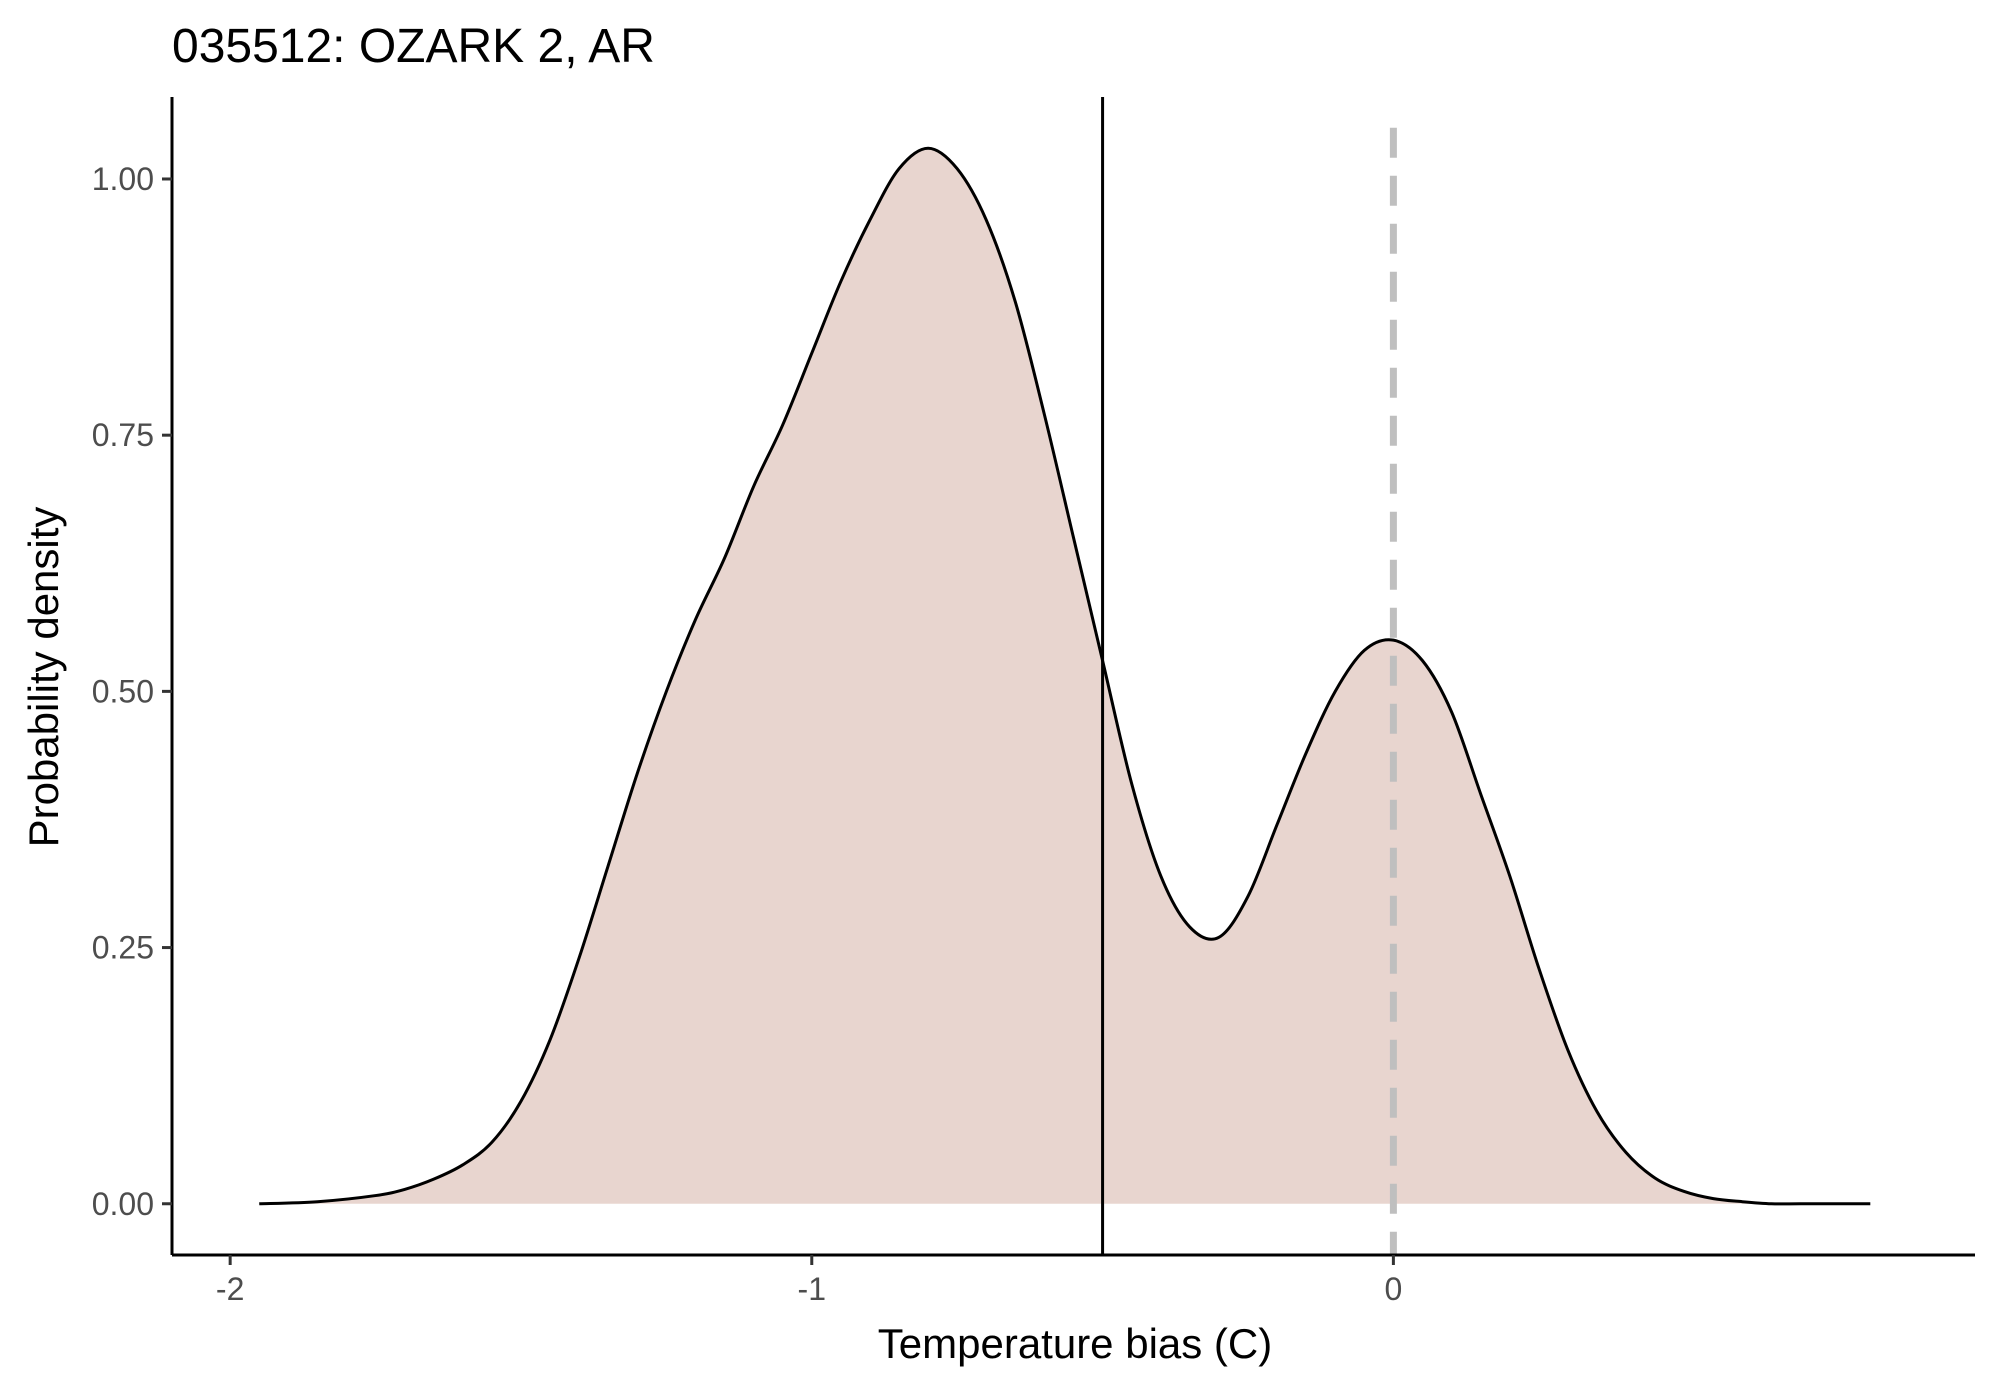 This screenshot has width=1990, height=1384. What do you see at coordinates (1393, 1289) in the screenshot?
I see `x-tick-label: 0` at bounding box center [1393, 1289].